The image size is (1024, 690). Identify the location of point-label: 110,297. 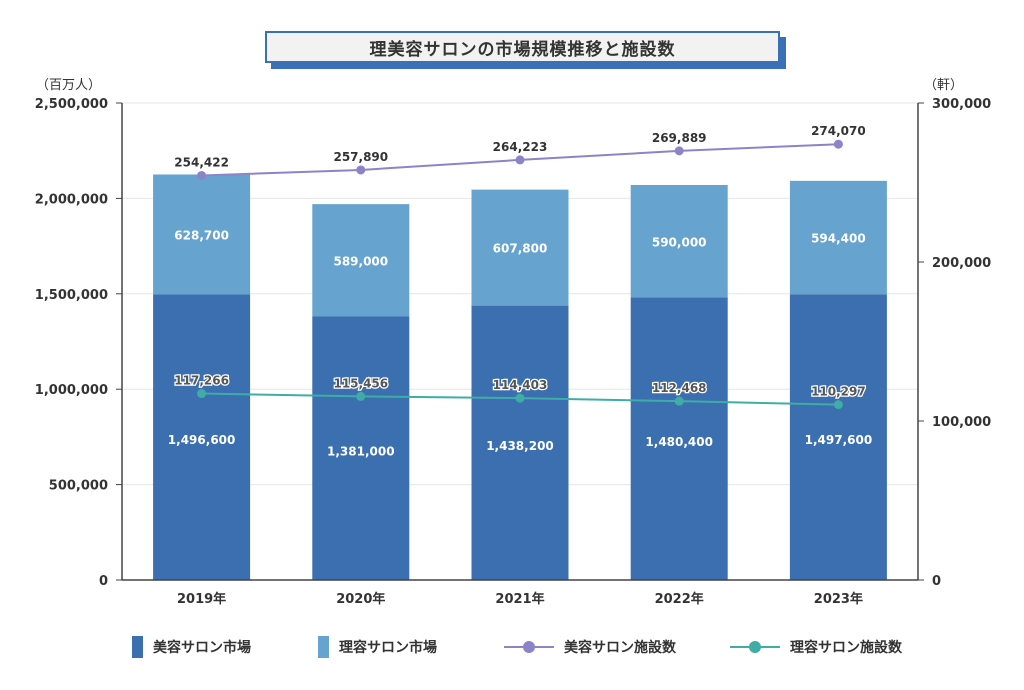
(838, 392).